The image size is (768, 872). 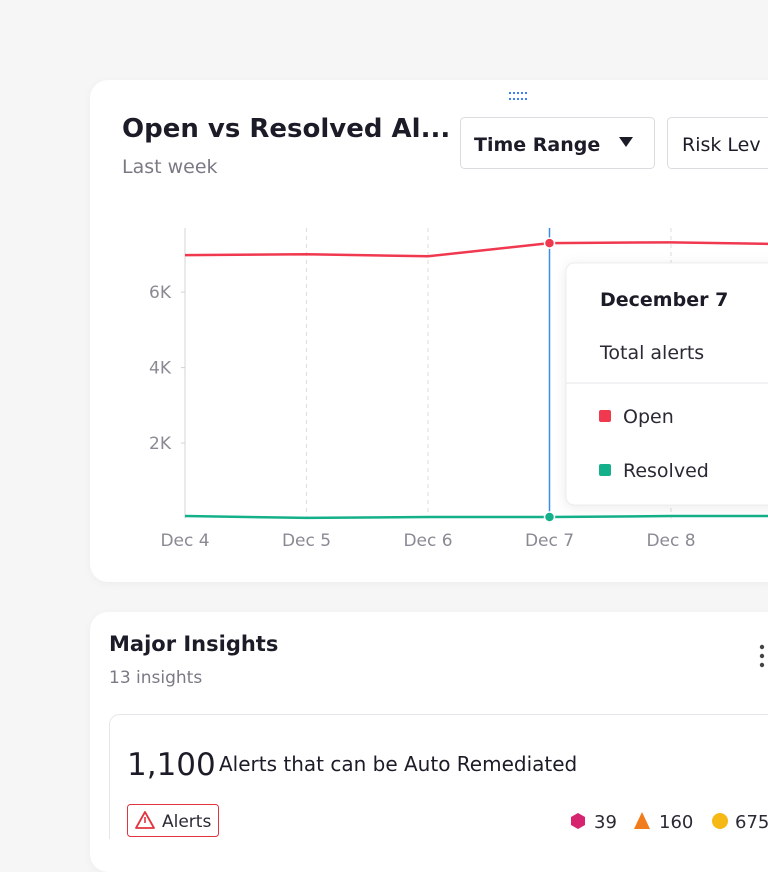 I want to click on tooltip-series-name: Resolved, so click(x=666, y=471).